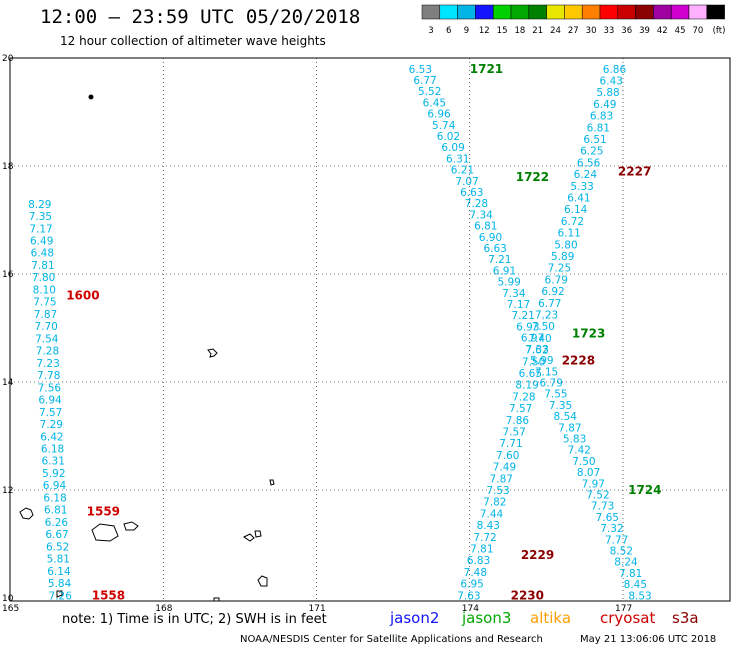 This screenshot has height=650, width=740. I want to click on scale-label: 45, so click(680, 31).